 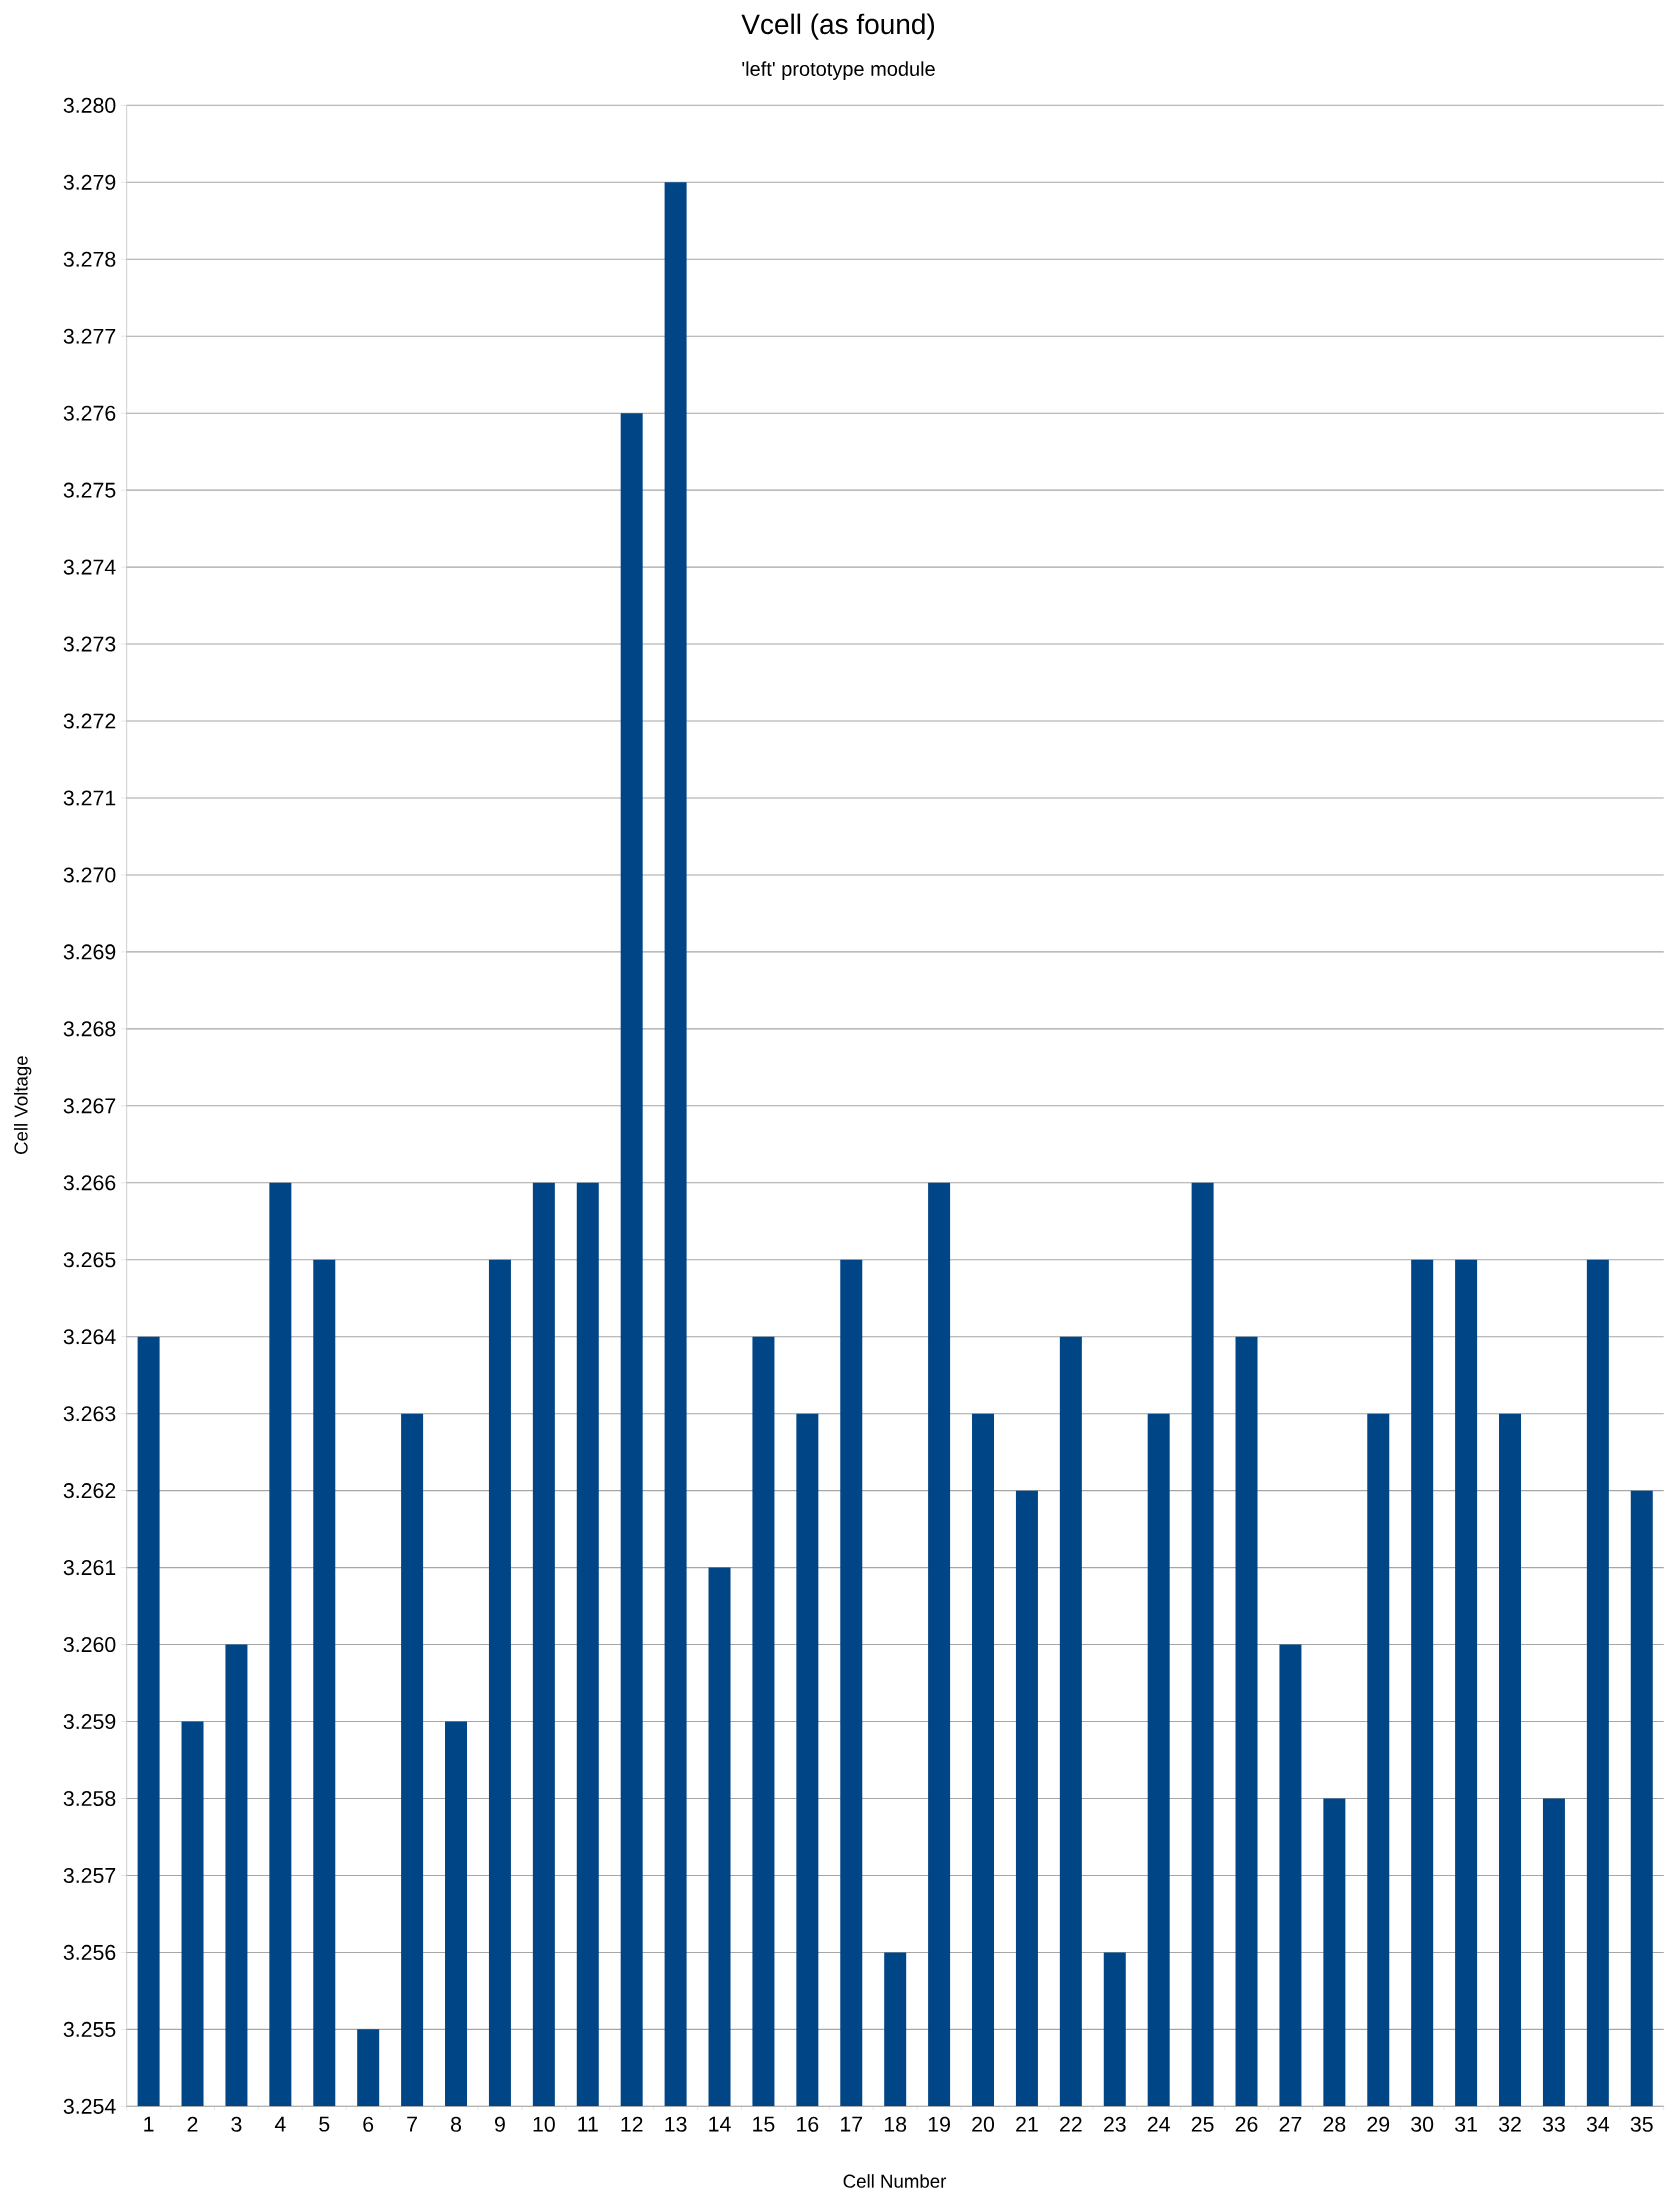 What do you see at coordinates (1334, 2124) in the screenshot?
I see `x-tick-label: 28` at bounding box center [1334, 2124].